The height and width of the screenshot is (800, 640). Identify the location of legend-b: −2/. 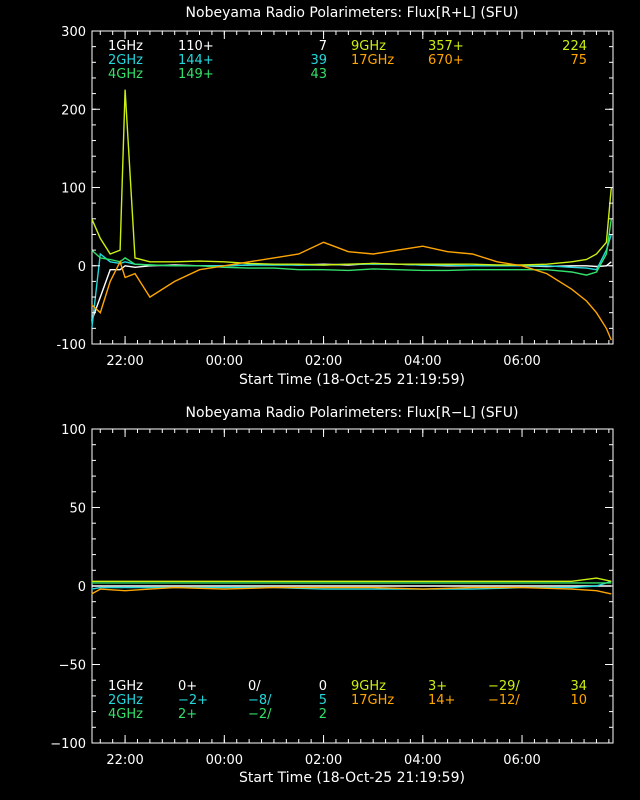
(260, 714).